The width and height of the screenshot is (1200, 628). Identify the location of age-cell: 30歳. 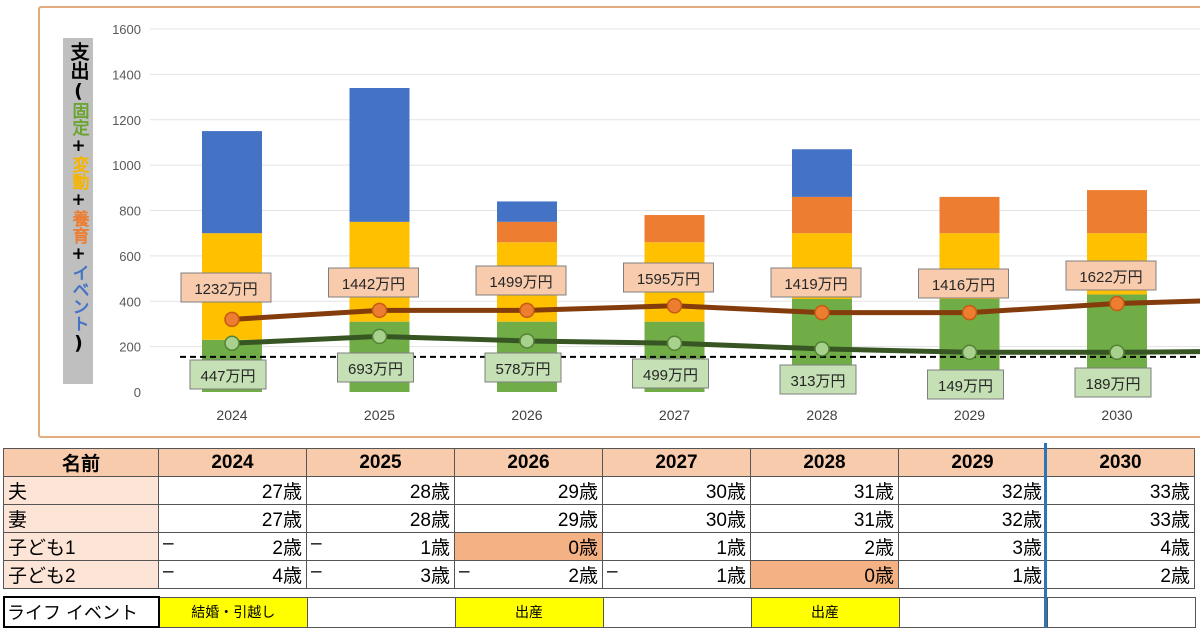
(676, 518).